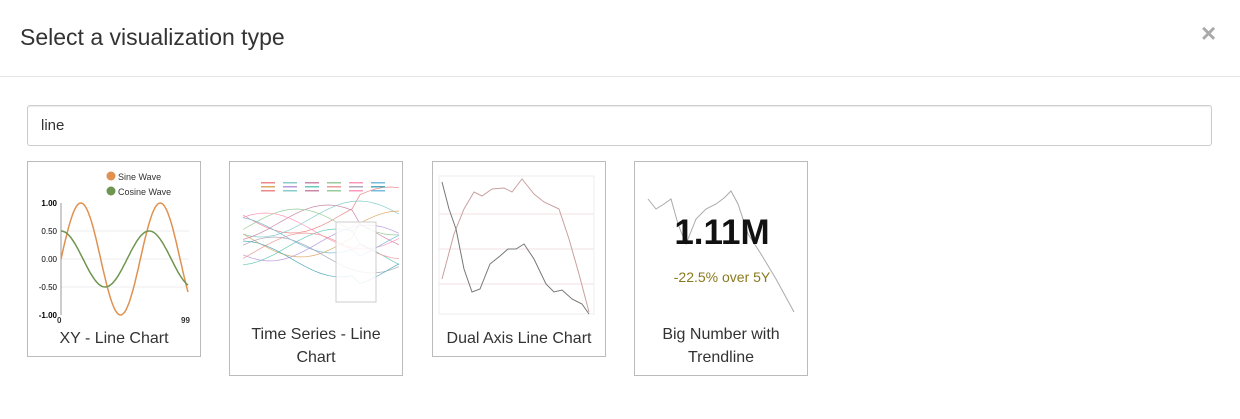  Describe the element at coordinates (722, 277) in the screenshot. I see `big-number-subtitle: -22.5% over 5Y` at that location.